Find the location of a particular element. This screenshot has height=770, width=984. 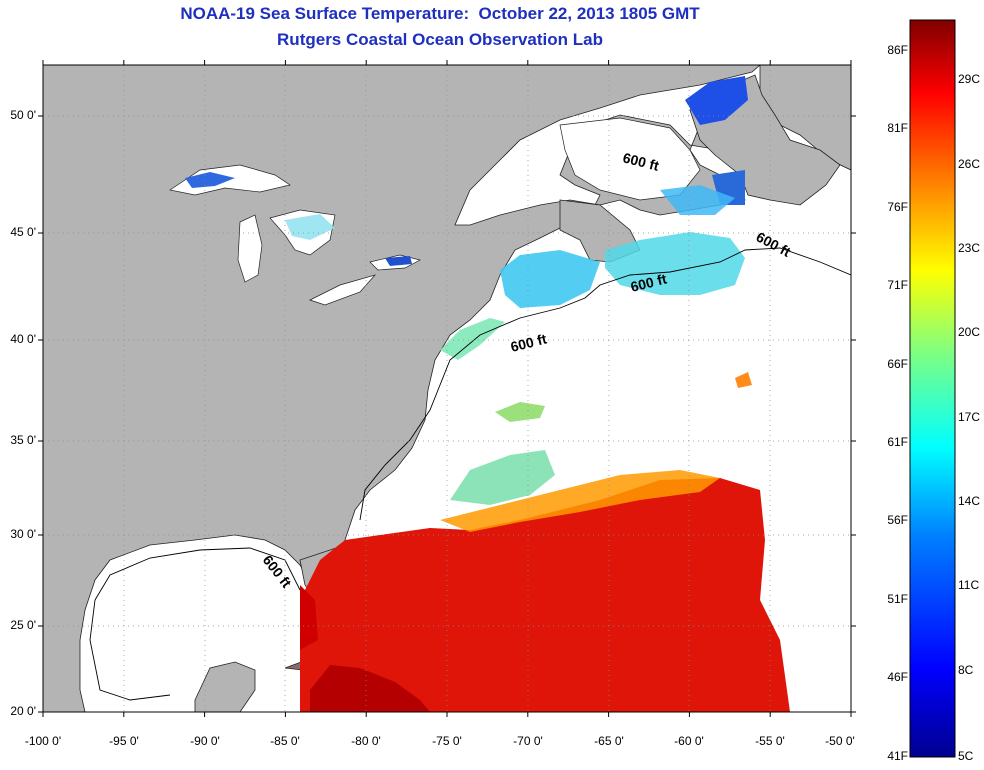

lake-michigan is located at coordinates (250, 248).